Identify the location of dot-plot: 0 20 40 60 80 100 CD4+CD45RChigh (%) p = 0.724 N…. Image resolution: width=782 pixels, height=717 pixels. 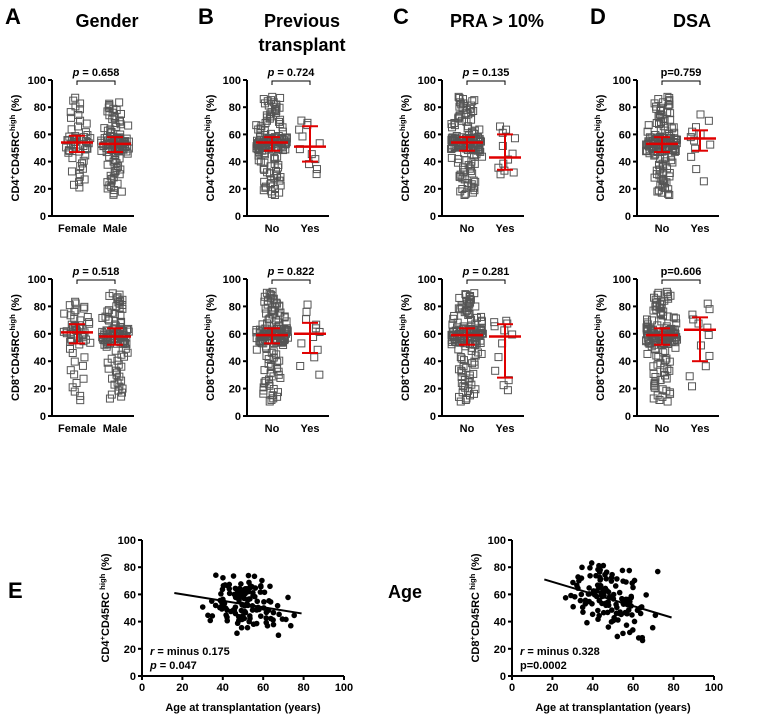
(266, 151).